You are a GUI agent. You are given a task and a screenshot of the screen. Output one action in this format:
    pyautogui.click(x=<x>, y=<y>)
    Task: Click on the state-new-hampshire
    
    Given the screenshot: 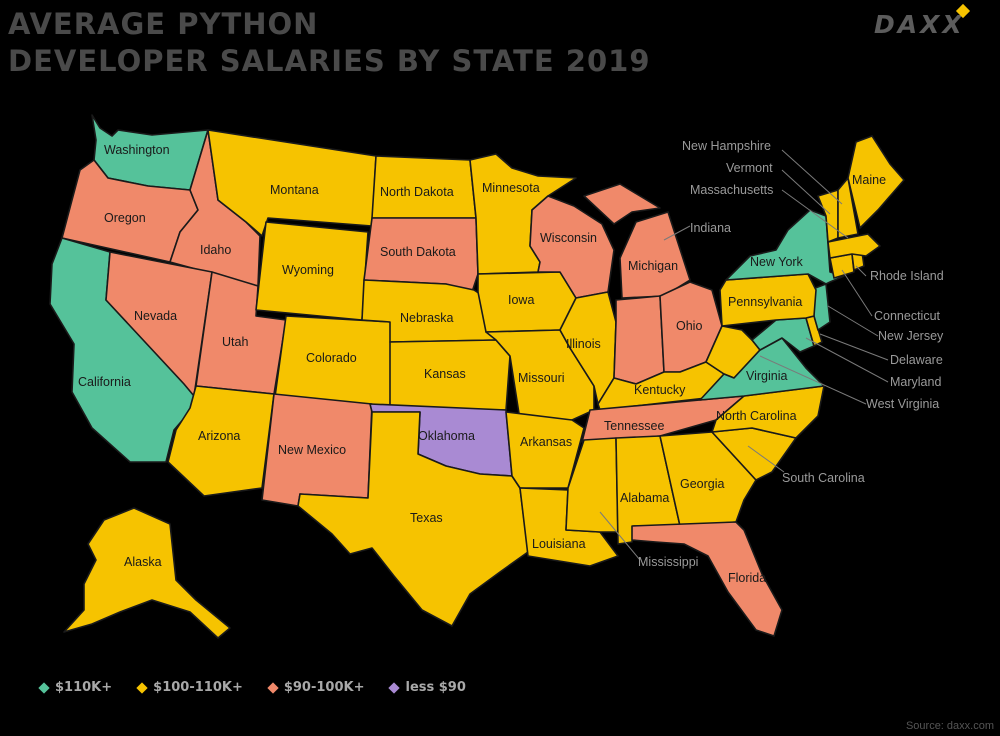 What is the action you would take?
    pyautogui.click(x=848, y=208)
    